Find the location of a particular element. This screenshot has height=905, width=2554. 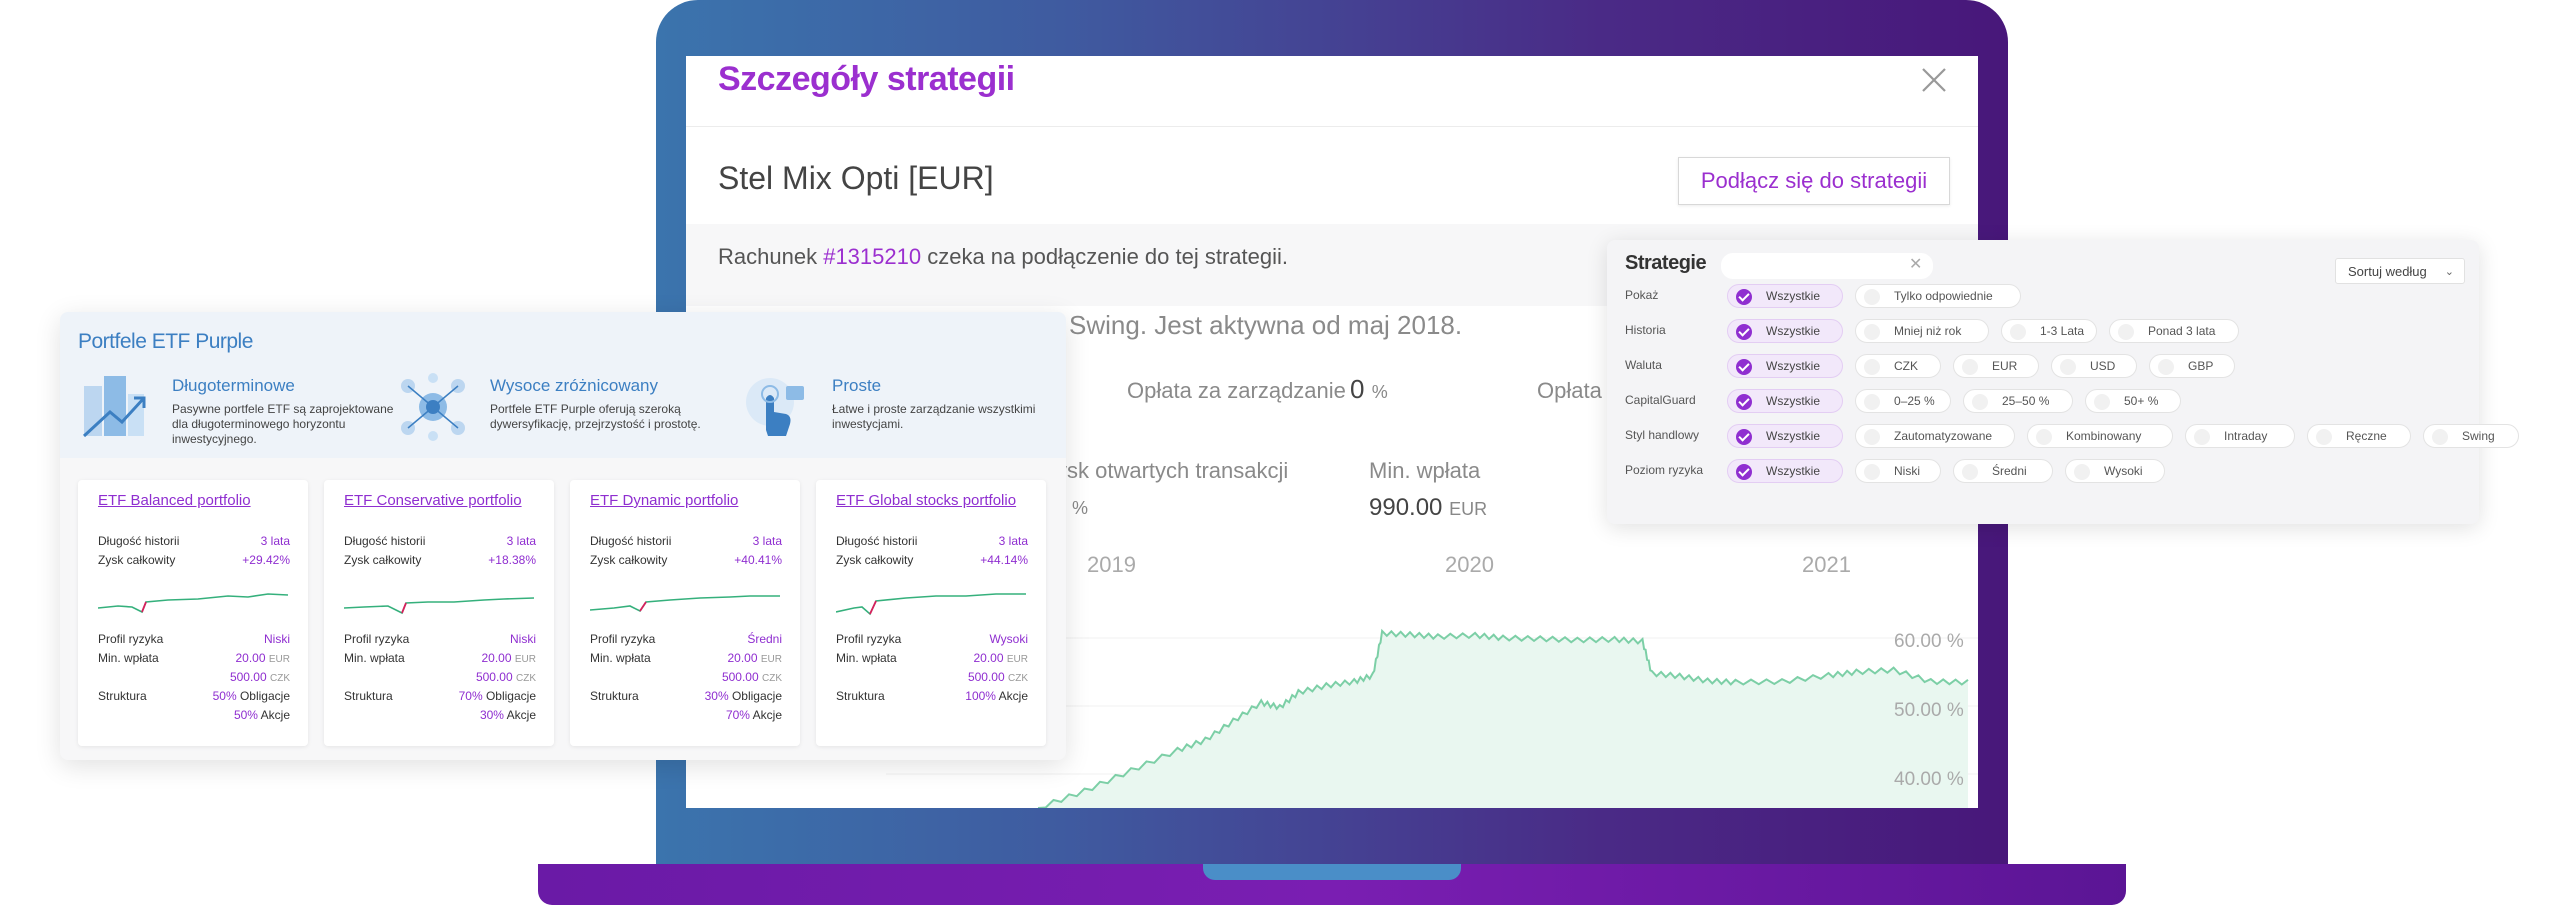

filter-option-label: Tylko odpowiednie is located at coordinates (1943, 296).